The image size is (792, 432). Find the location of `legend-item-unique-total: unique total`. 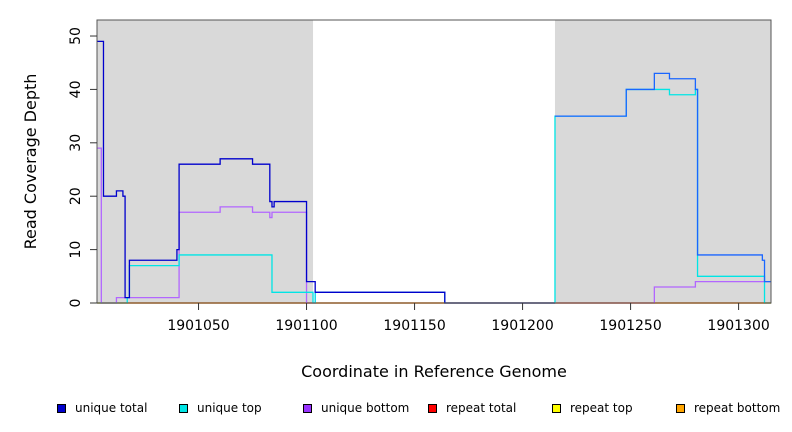

legend-item-unique-total: unique total is located at coordinates (102, 408).